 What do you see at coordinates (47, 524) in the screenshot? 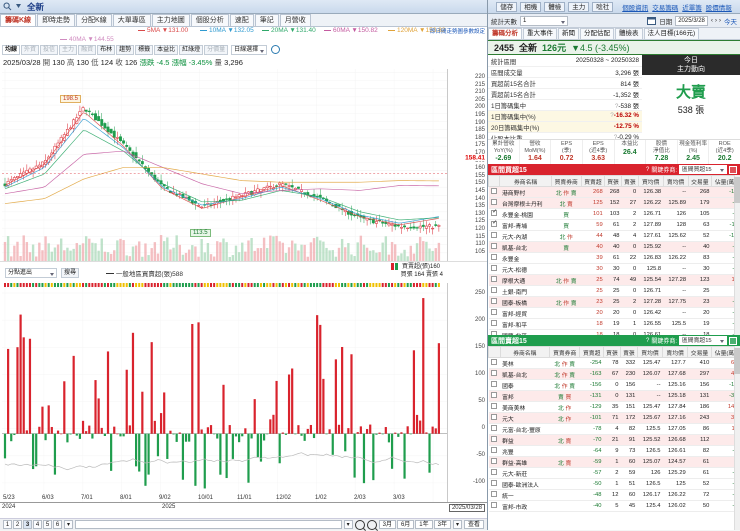
I see `pager-5: 5` at bounding box center [47, 524].